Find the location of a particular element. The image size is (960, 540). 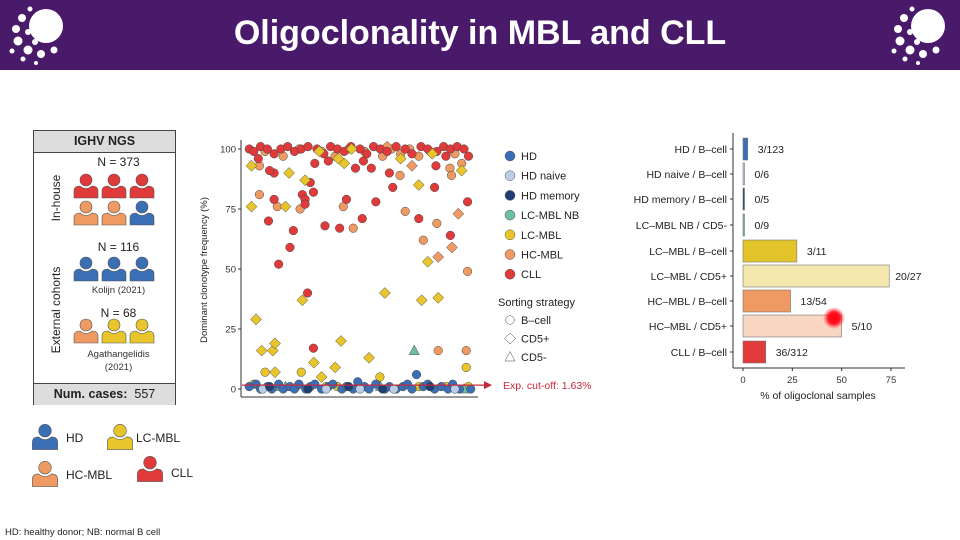

point-hd-naive is located at coordinates (360, 389).